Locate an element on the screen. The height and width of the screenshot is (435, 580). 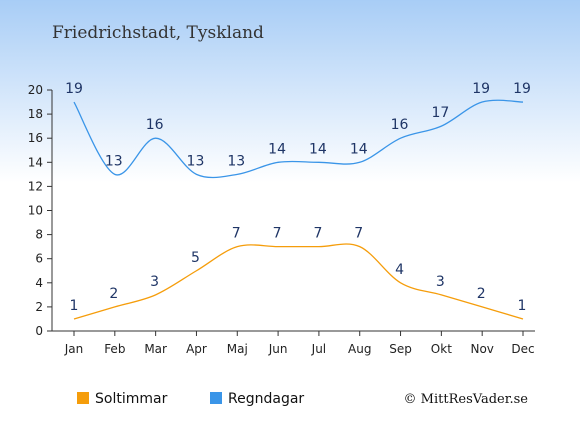
y-tick-label: 6 is located at coordinates (39, 259).